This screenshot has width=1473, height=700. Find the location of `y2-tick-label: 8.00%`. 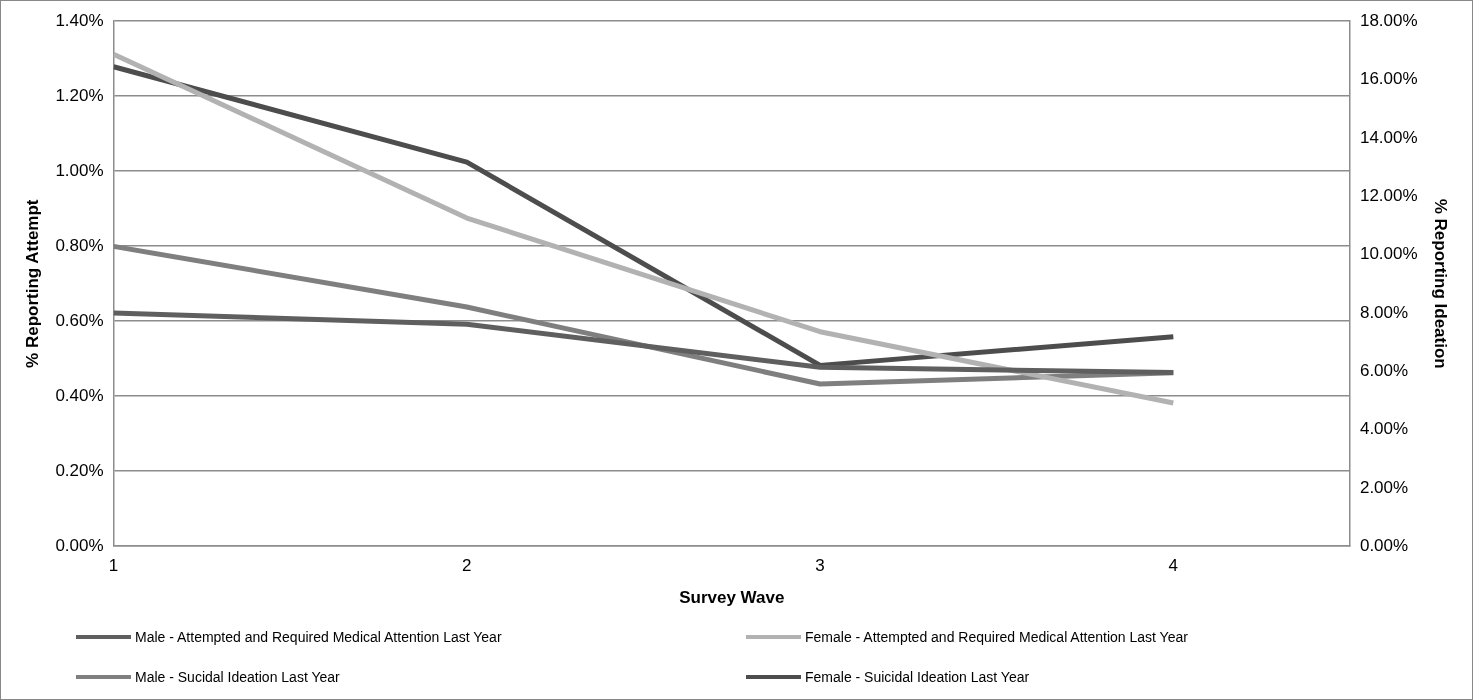

y2-tick-label: 8.00% is located at coordinates (1384, 312).